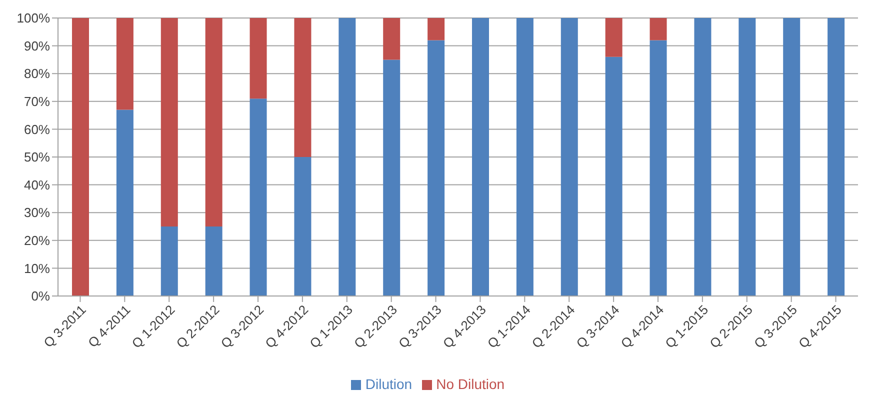 The height and width of the screenshot is (400, 875). I want to click on y-tick-label: 30%, so click(37, 212).